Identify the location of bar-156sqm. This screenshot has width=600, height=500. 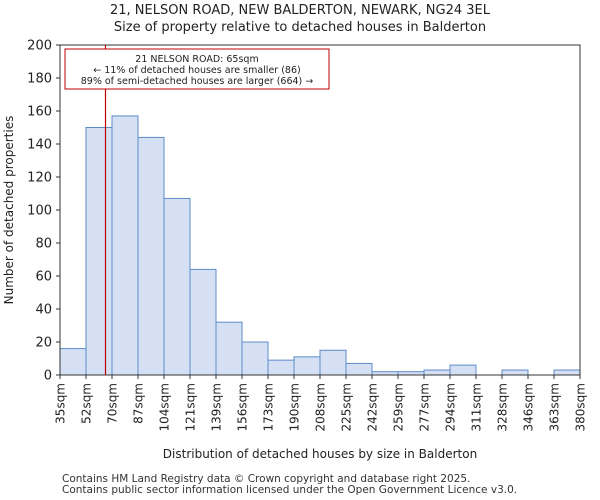
(255, 358).